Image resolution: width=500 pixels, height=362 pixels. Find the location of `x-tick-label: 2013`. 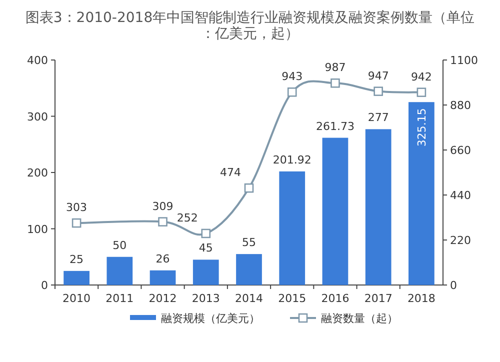

x-tick-label: 2013 is located at coordinates (206, 298).